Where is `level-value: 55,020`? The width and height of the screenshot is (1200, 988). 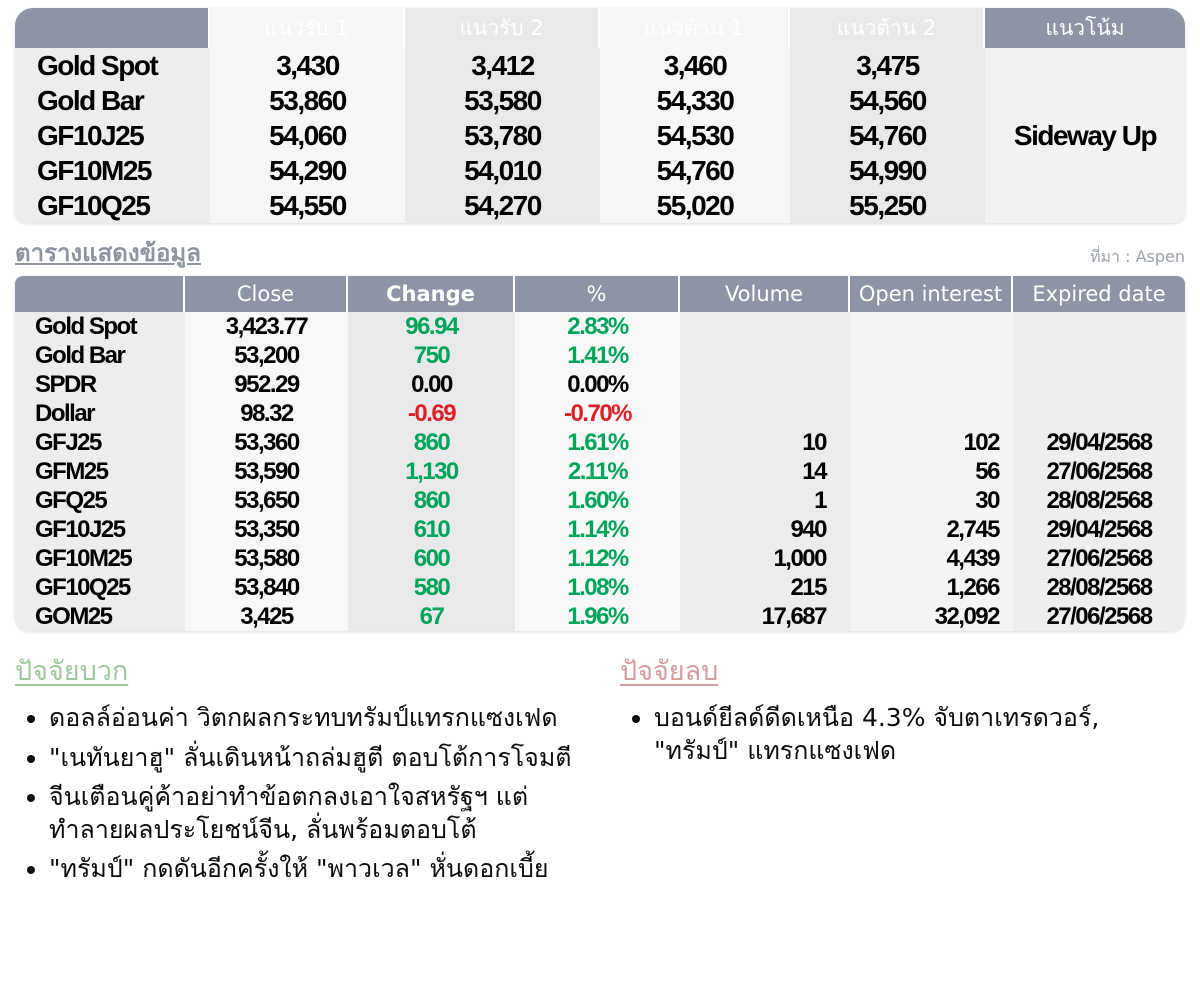 level-value: 55,020 is located at coordinates (695, 205).